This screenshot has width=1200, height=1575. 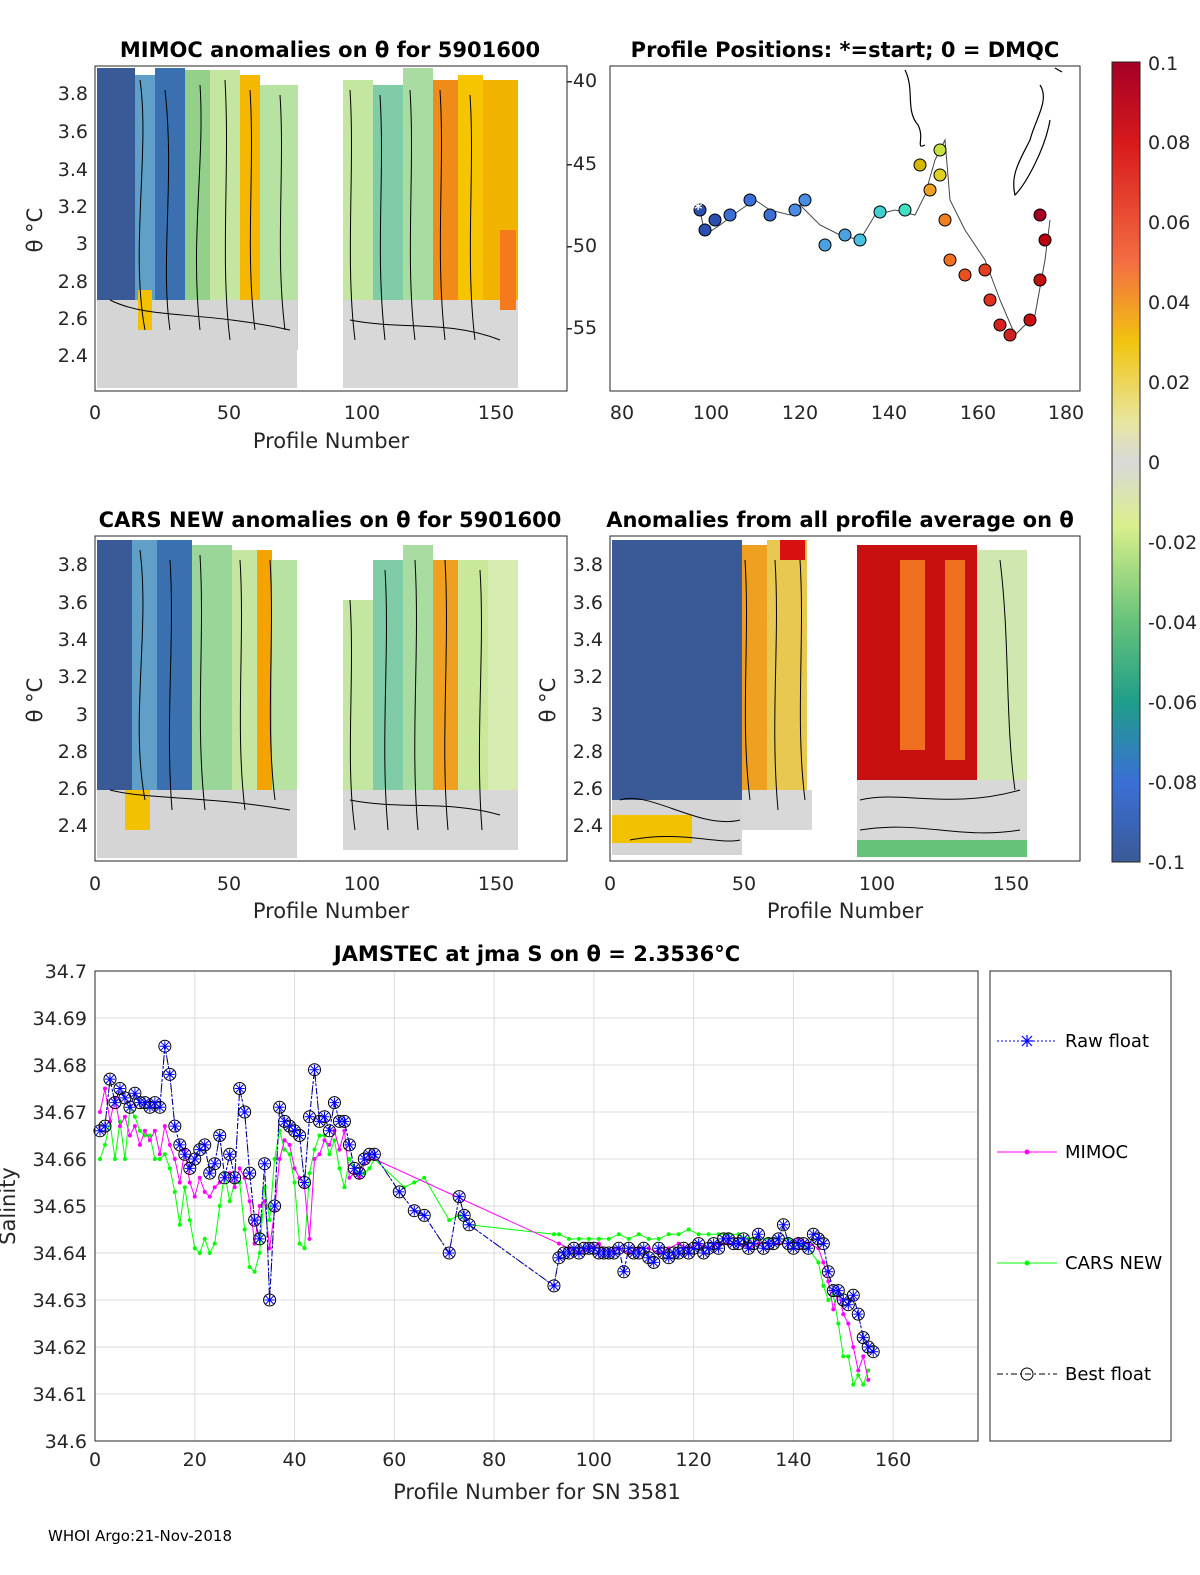 I want to click on salinity-xtick: 20, so click(x=195, y=1460).